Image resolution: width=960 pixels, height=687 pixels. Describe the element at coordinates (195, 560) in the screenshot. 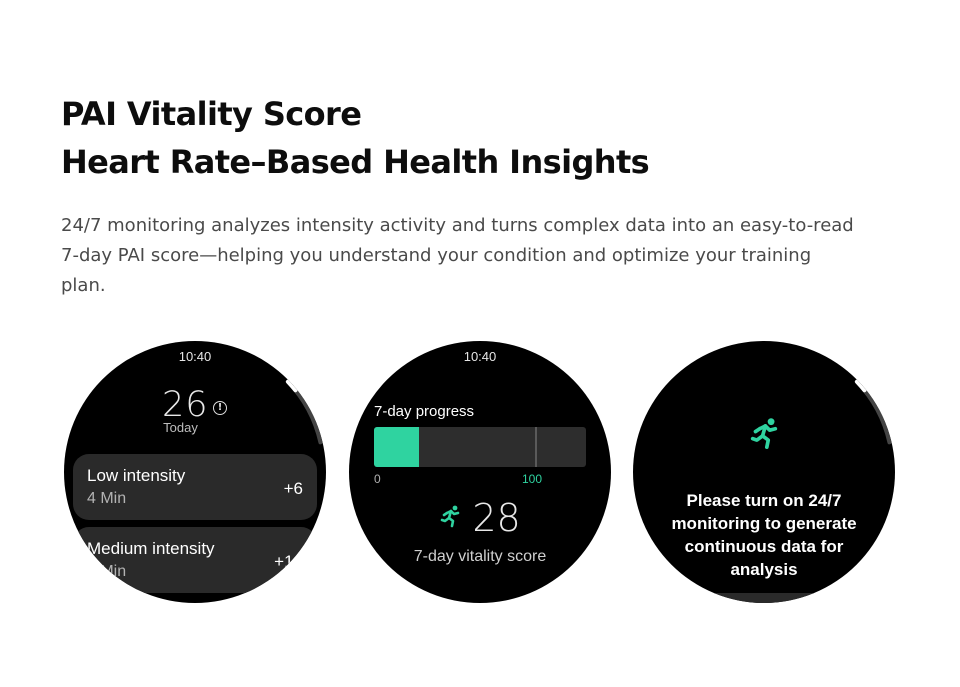

I see `medium-intensity-card: Medium intensity 4 Min +10` at that location.